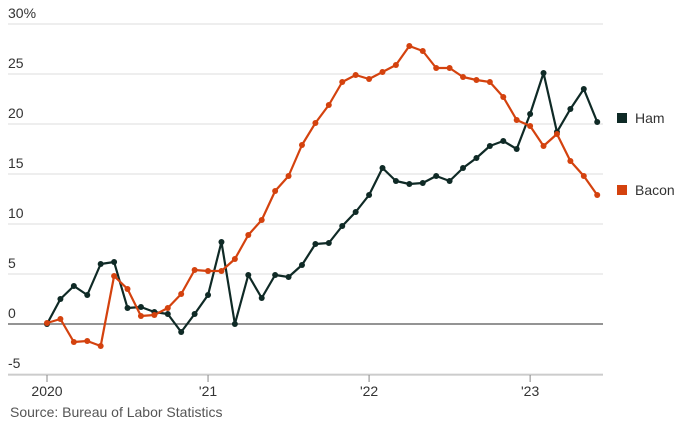  Describe the element at coordinates (12, 263) in the screenshot. I see `y-tick-label: 5` at that location.